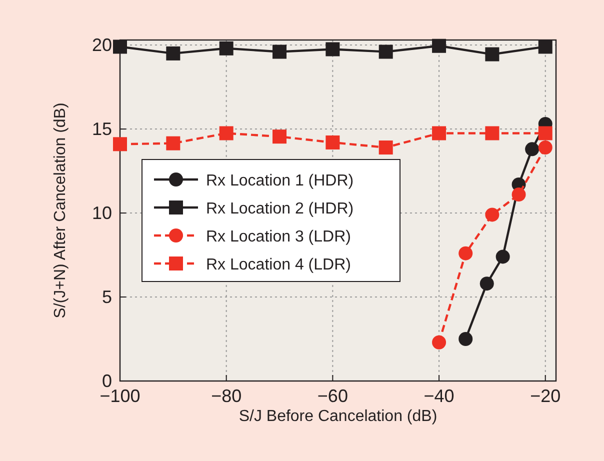  I want to click on y-tick-label: 5, so click(107, 296).